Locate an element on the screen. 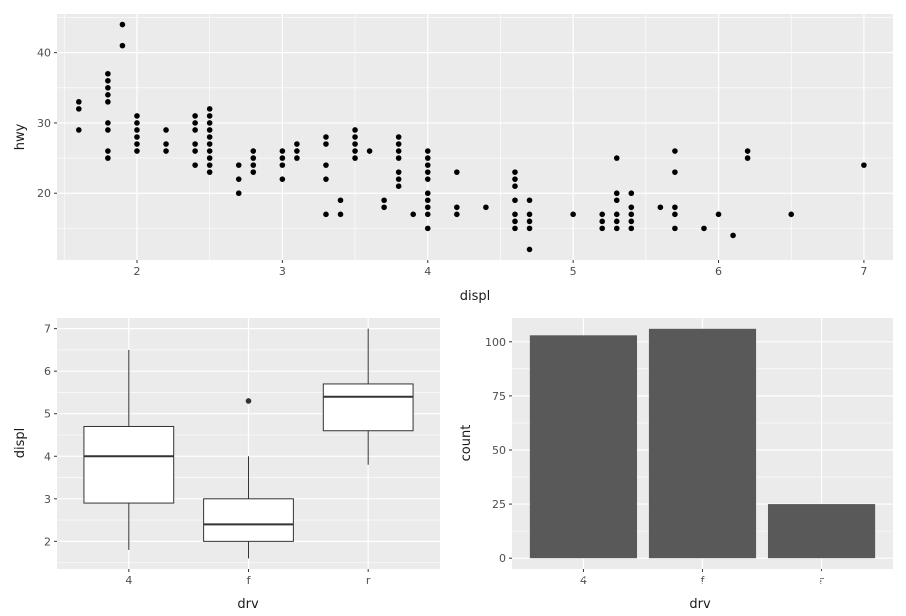 This screenshot has height=616, width=906. bar-y-tick-label: 50 is located at coordinates (499, 450).